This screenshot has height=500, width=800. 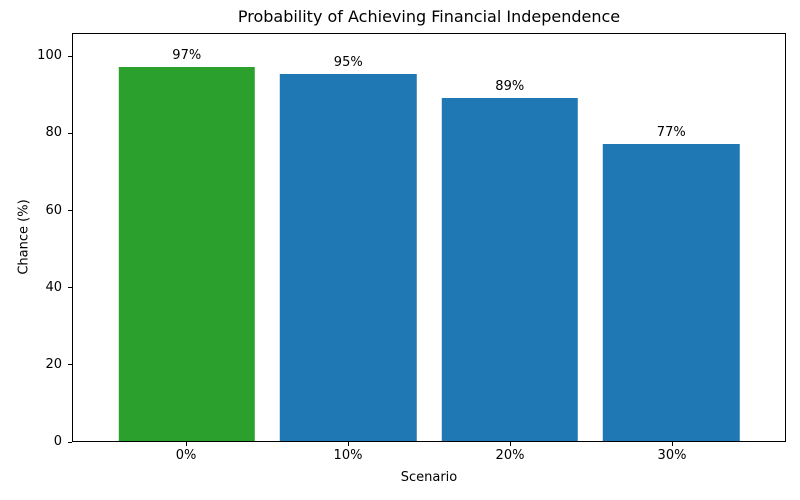 I want to click on bar-0%, so click(x=186, y=253).